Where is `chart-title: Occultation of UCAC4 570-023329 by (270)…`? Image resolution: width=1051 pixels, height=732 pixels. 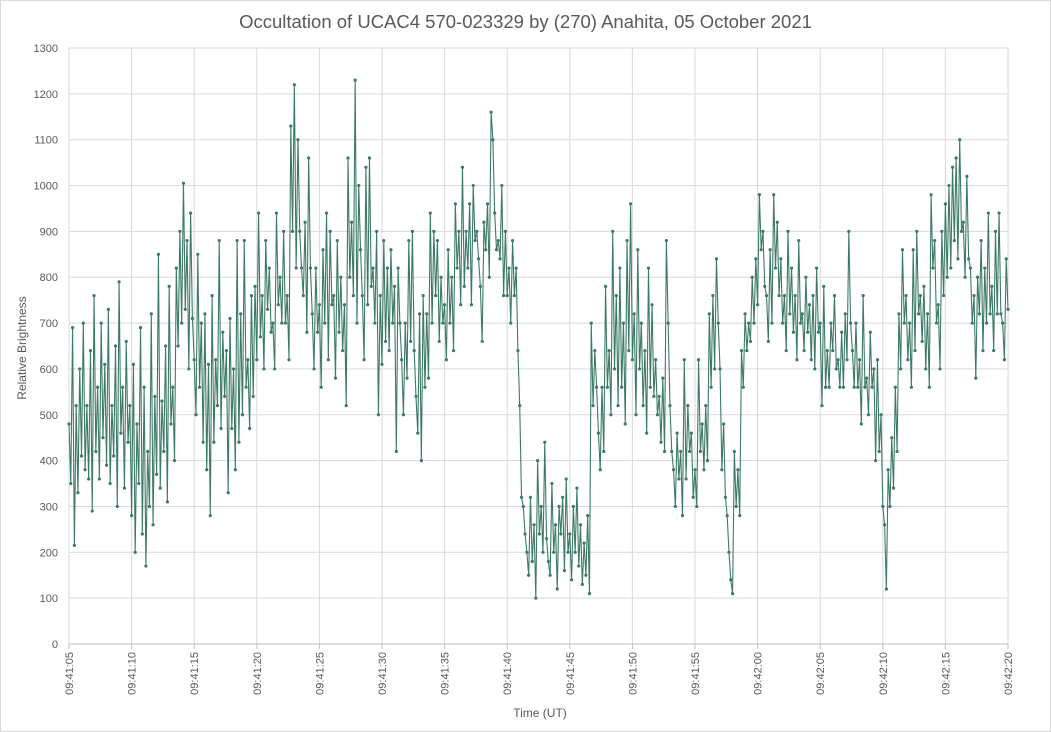 chart-title: Occultation of UCAC4 570-023329 by (270)… is located at coordinates (525, 21).